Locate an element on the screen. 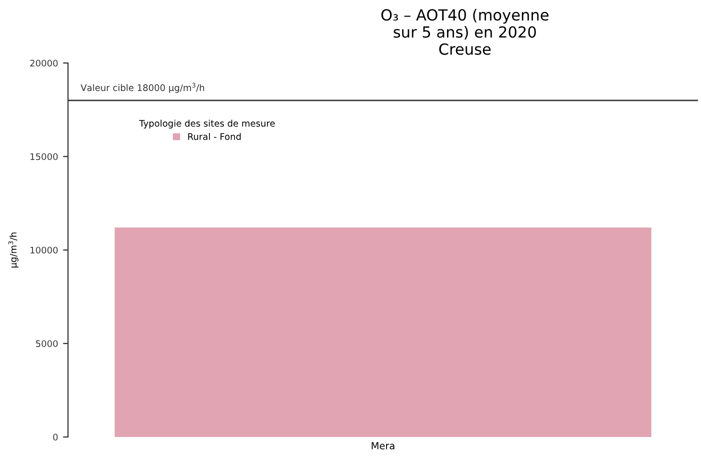  y-axis-title: µg/m$^{3}$/h is located at coordinates (13, 250).